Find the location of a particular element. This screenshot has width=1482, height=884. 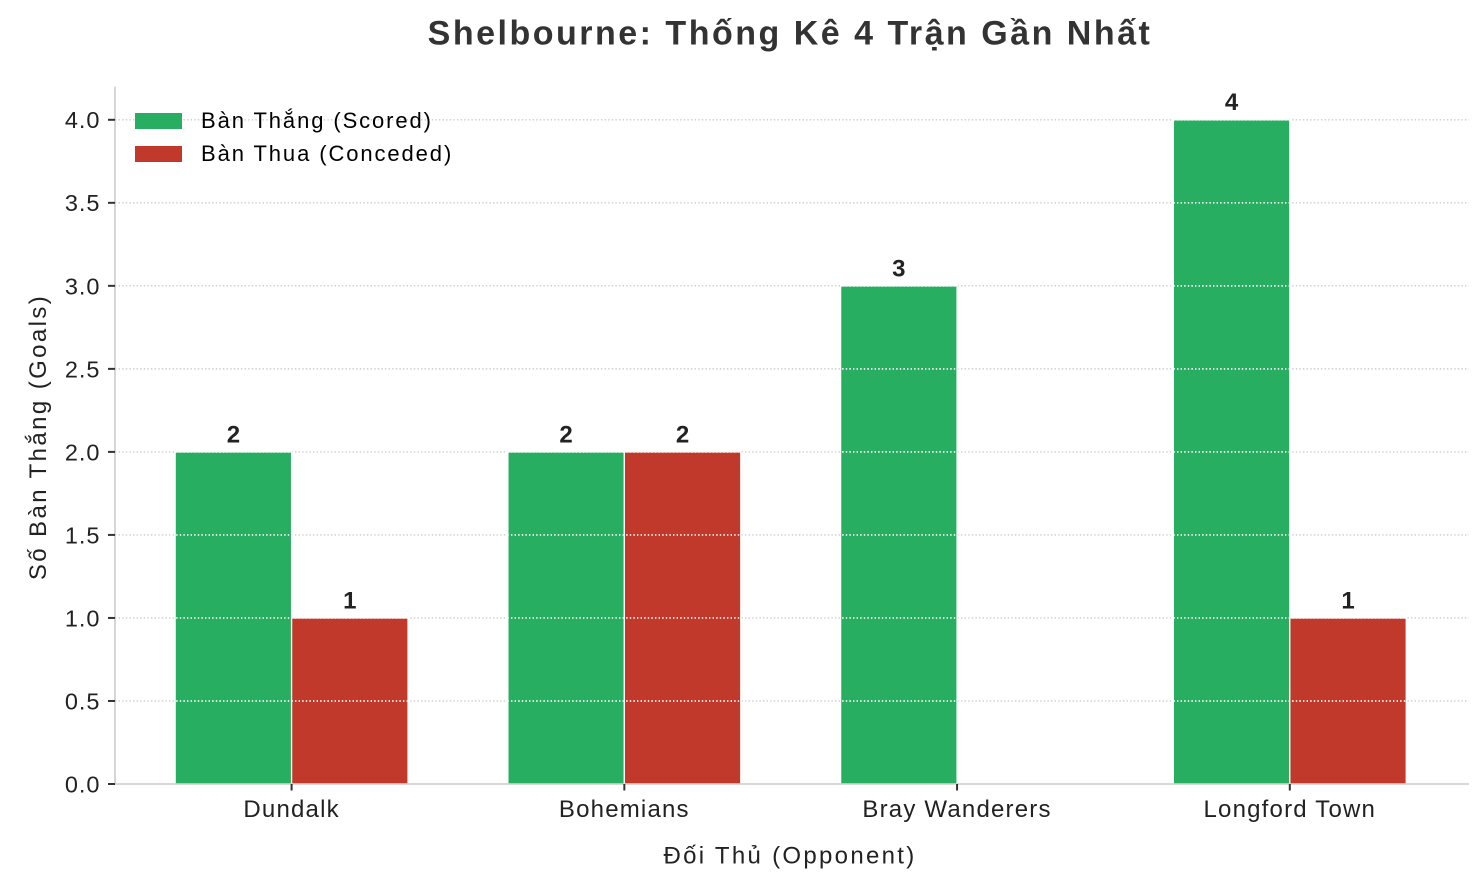

svg-text: 0.0 is located at coordinates (83, 784).